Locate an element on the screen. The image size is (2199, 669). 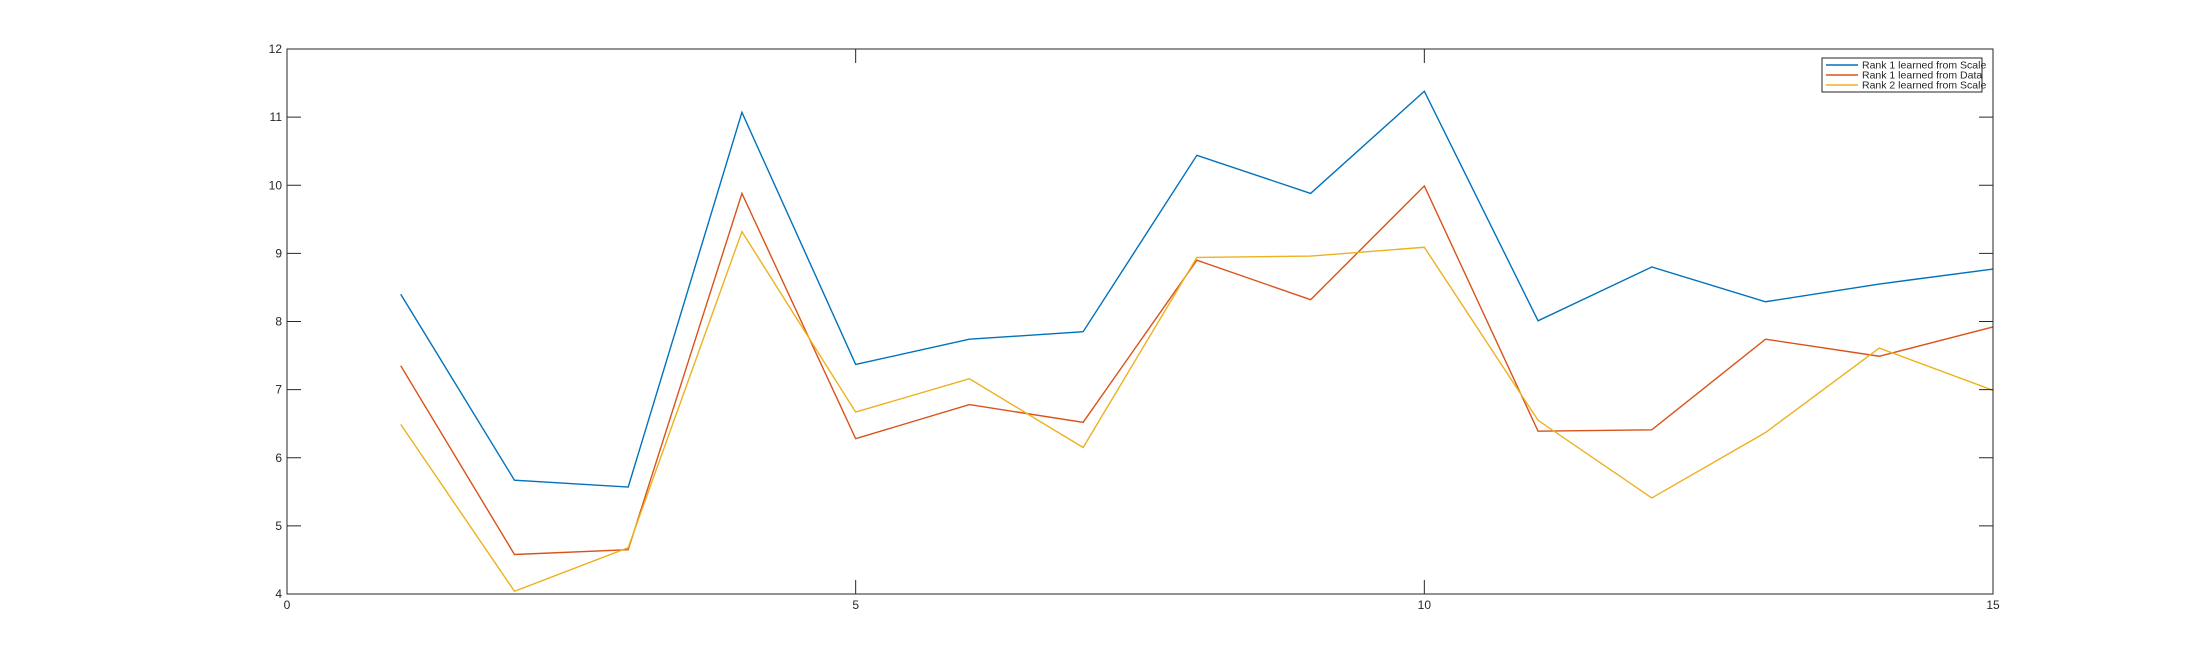
y-tick-label: 5 is located at coordinates (278, 526).